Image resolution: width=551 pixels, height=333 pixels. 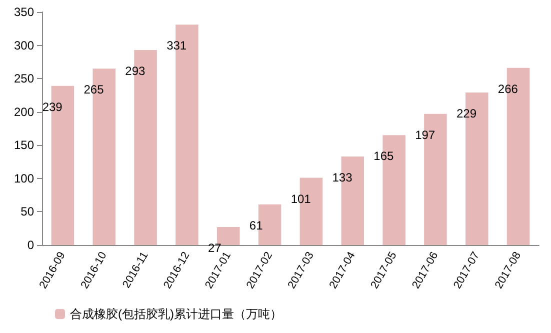 I want to click on y-tick-label: 350, so click(x=24, y=12).